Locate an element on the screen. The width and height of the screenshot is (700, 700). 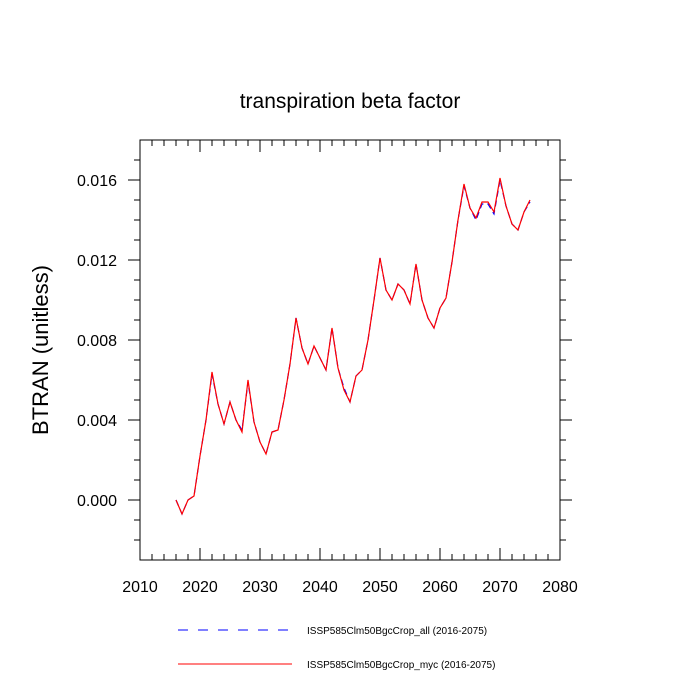
x-tick-label: 2030 is located at coordinates (260, 587).